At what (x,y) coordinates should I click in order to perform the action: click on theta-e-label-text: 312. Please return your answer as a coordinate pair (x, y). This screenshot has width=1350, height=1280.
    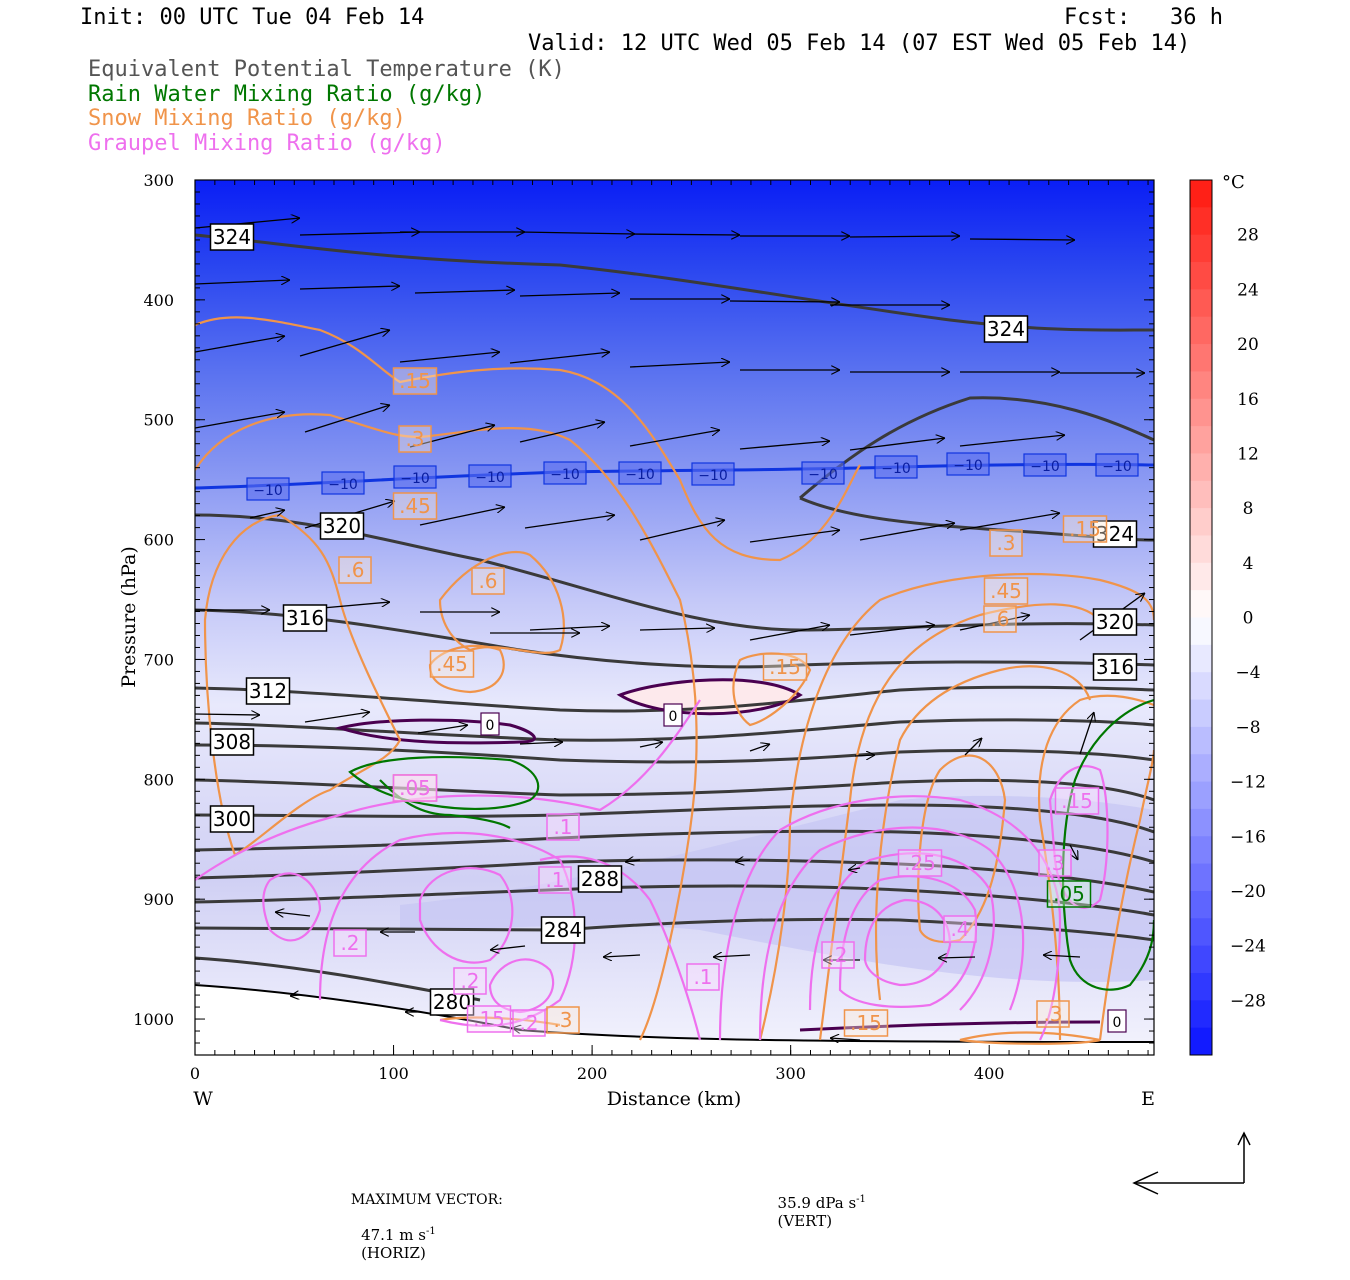
    Looking at the image, I should click on (268, 691).